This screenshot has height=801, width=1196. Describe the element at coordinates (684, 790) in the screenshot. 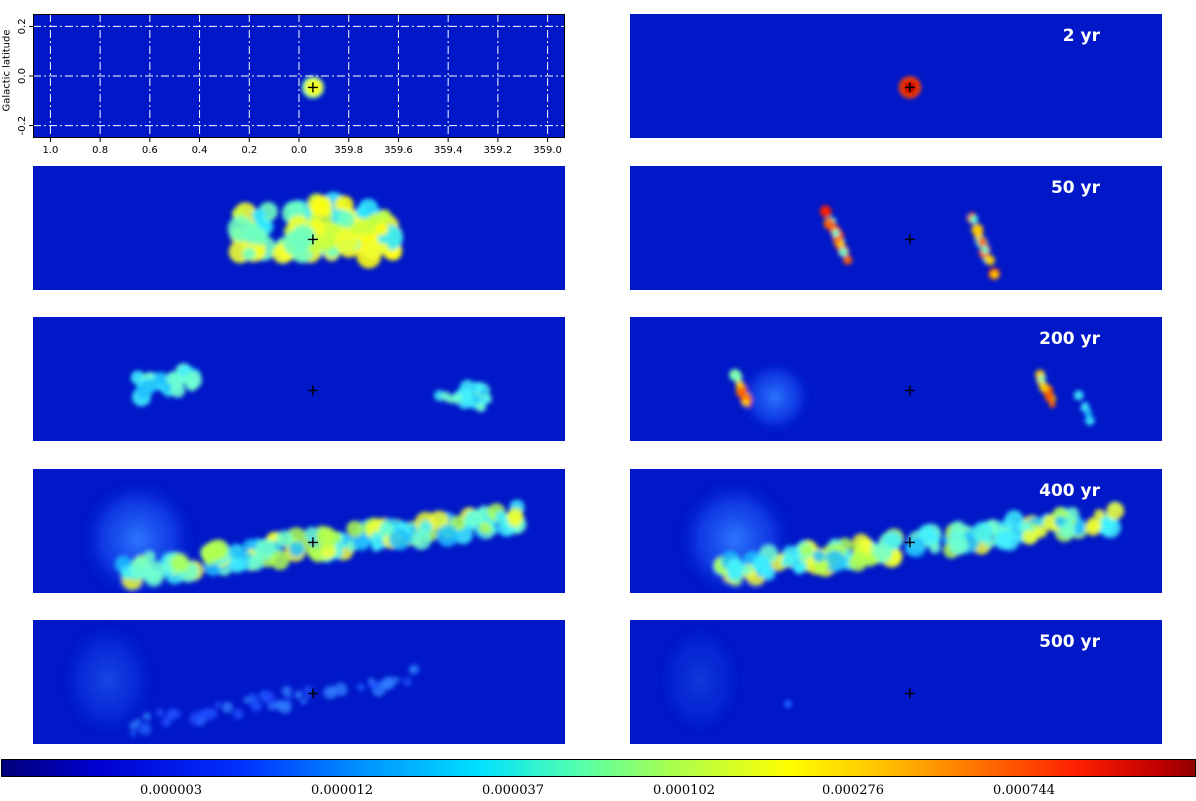

I see `colorbar-tick-label: 0.000102` at that location.